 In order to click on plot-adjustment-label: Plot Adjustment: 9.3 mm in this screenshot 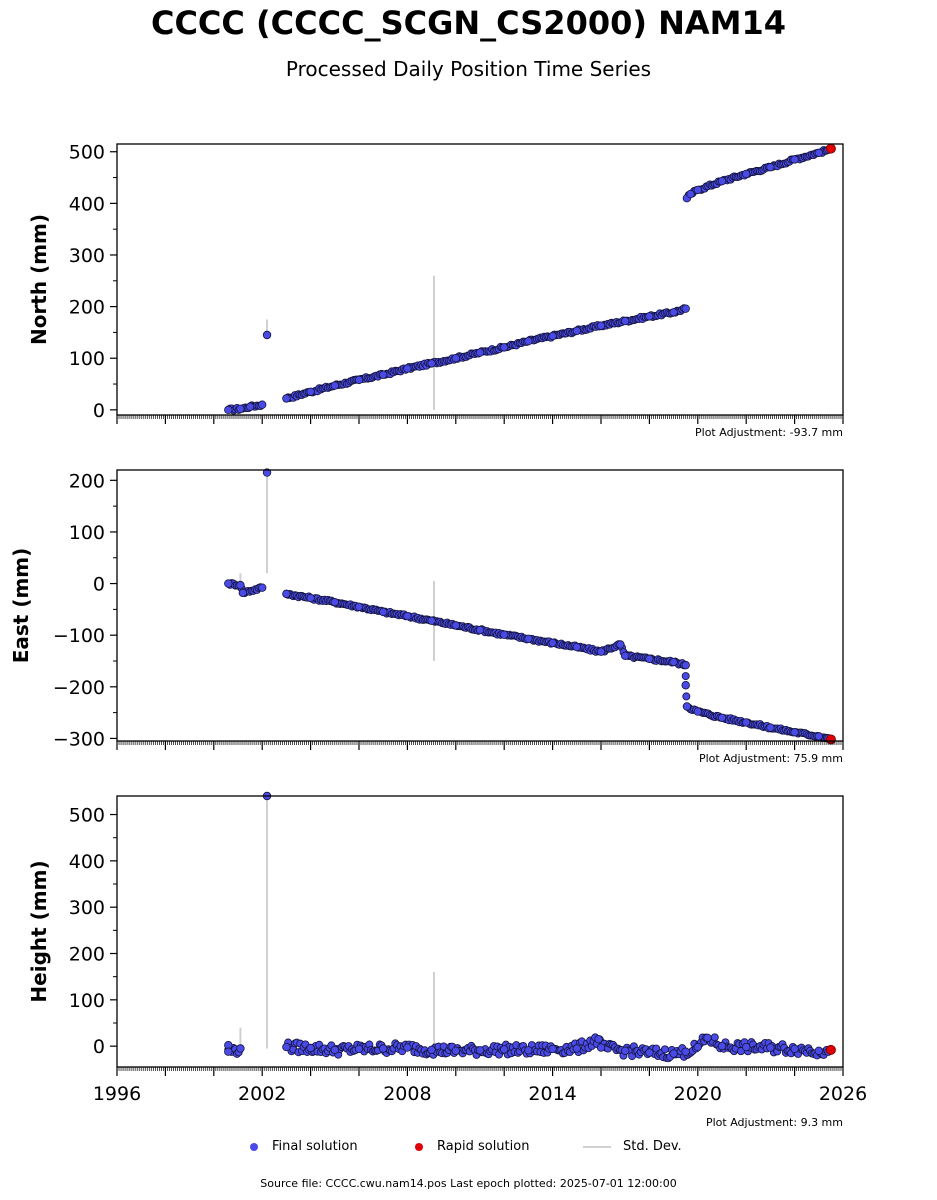, I will do `click(774, 1122)`.